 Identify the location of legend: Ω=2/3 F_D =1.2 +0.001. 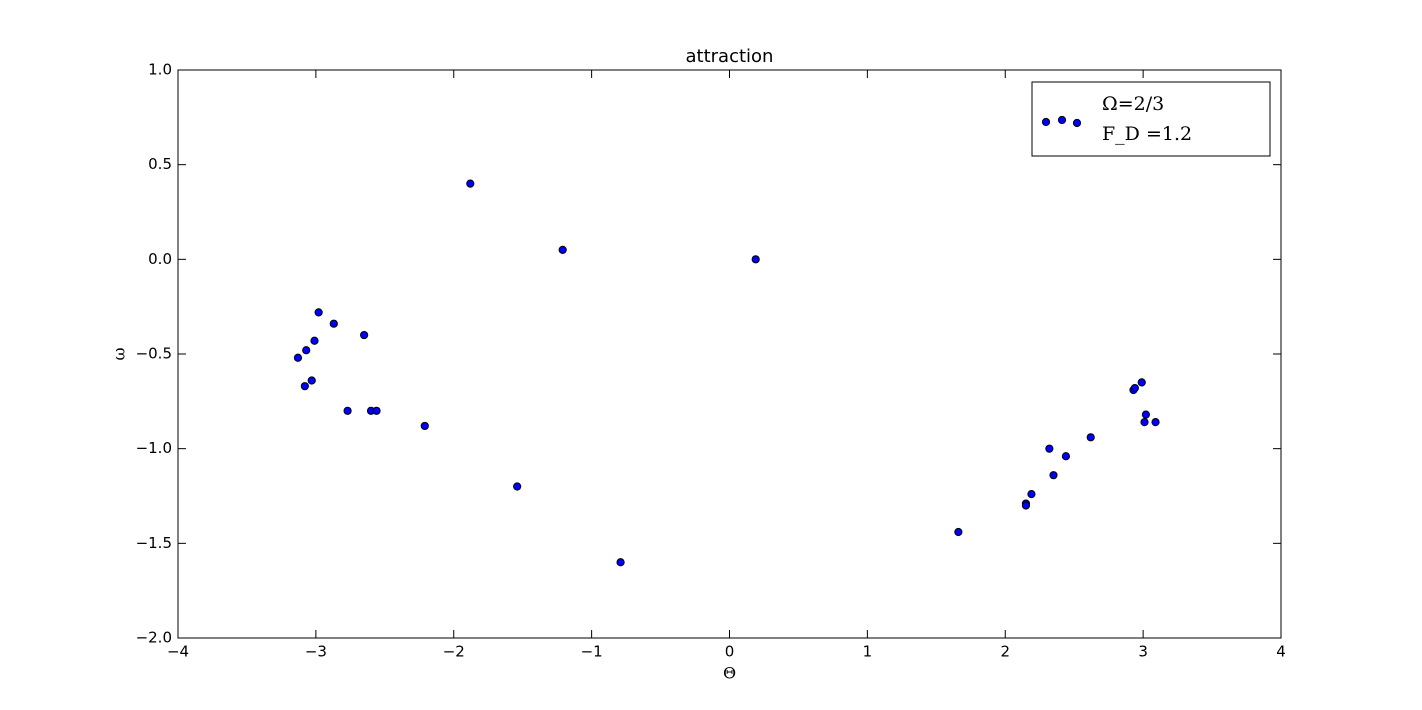
(1151, 119).